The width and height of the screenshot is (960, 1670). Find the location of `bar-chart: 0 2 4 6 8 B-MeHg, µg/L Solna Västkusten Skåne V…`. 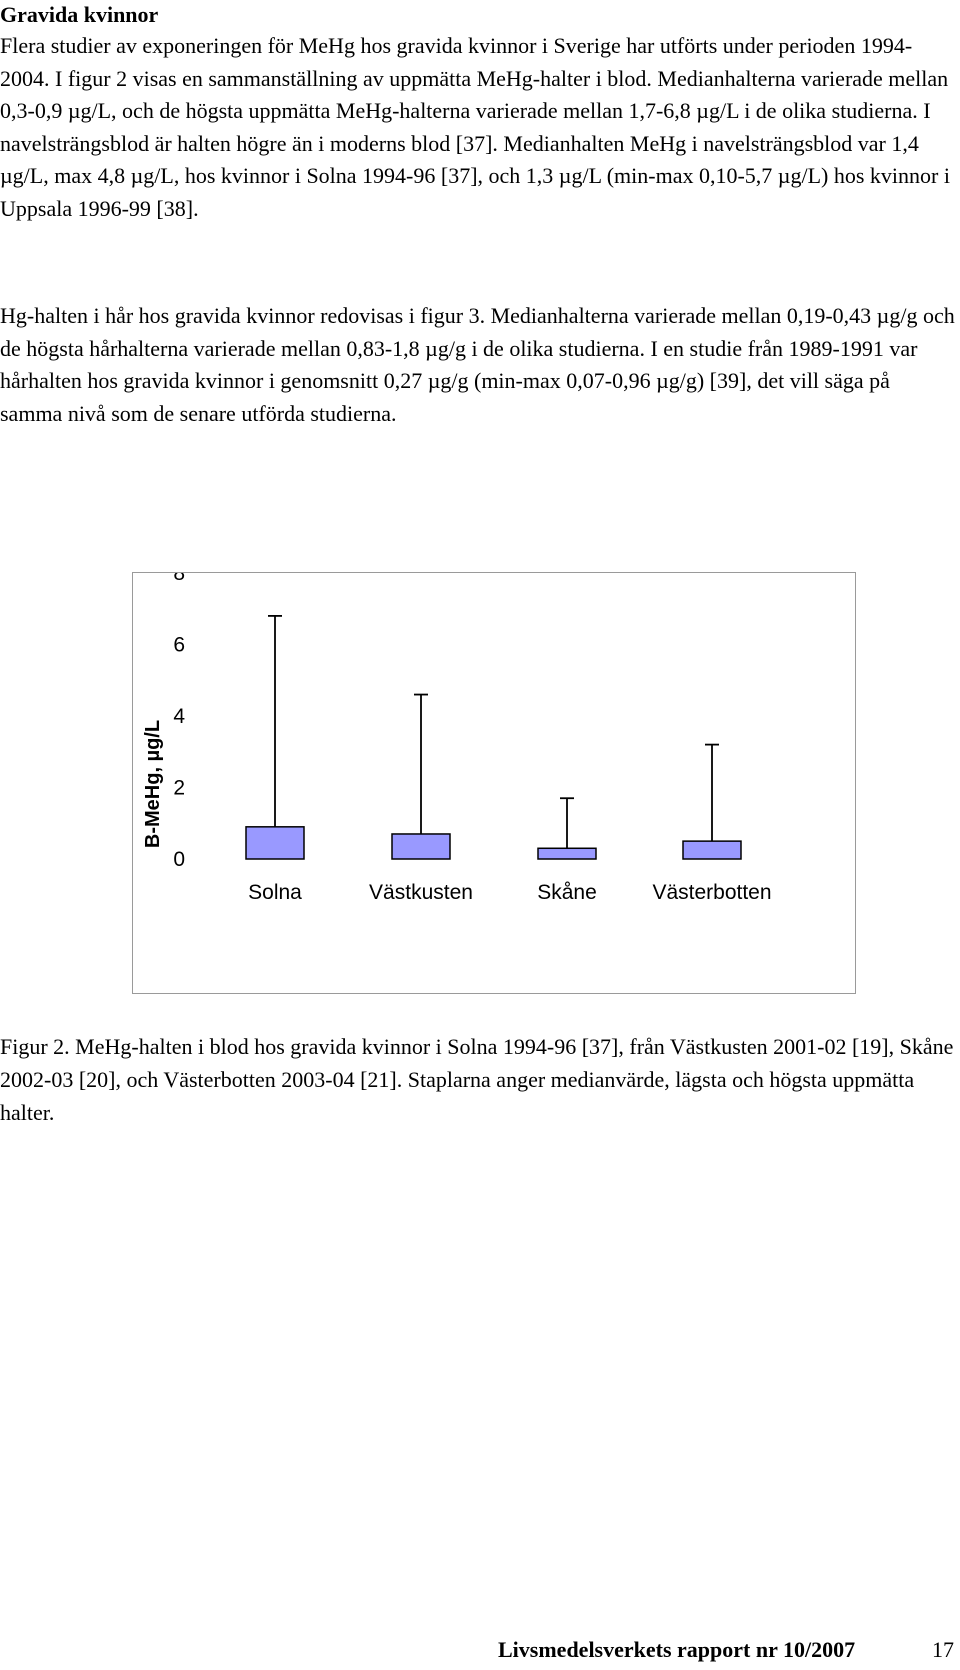

bar-chart: 0 2 4 6 8 B-MeHg, µg/L Solna Västkusten Skåne V… is located at coordinates (457, 738).